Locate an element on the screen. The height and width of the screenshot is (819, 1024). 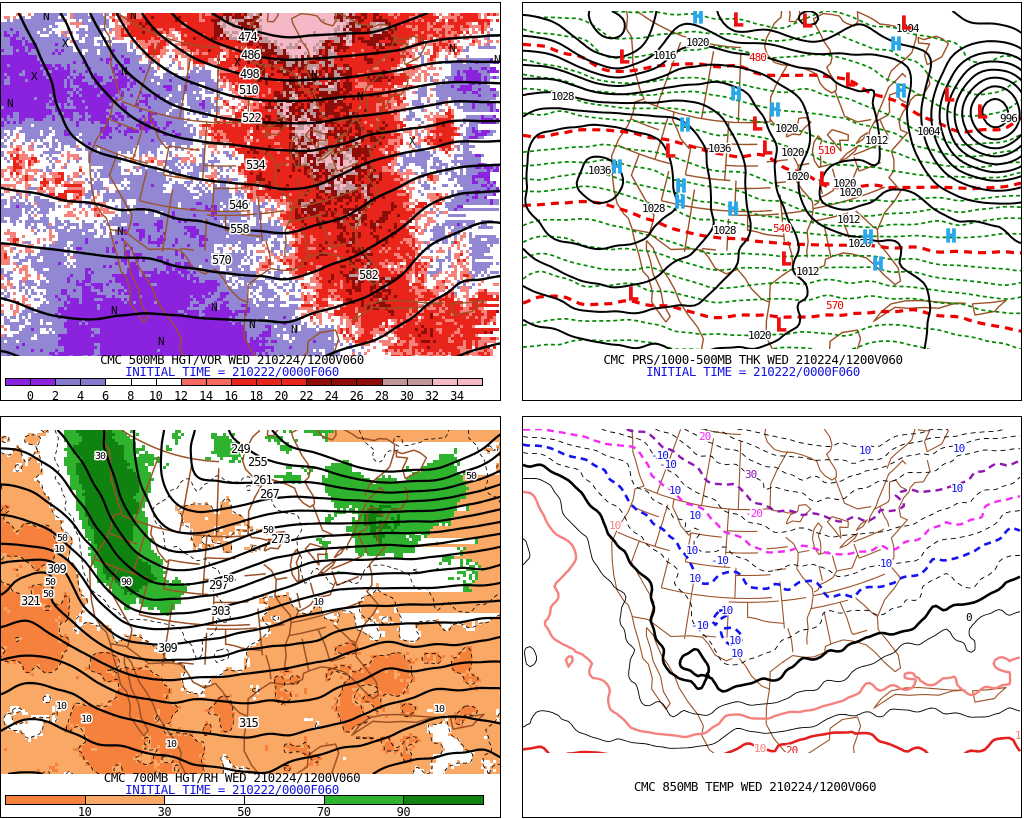
height-label: 249 is located at coordinates (240, 449).